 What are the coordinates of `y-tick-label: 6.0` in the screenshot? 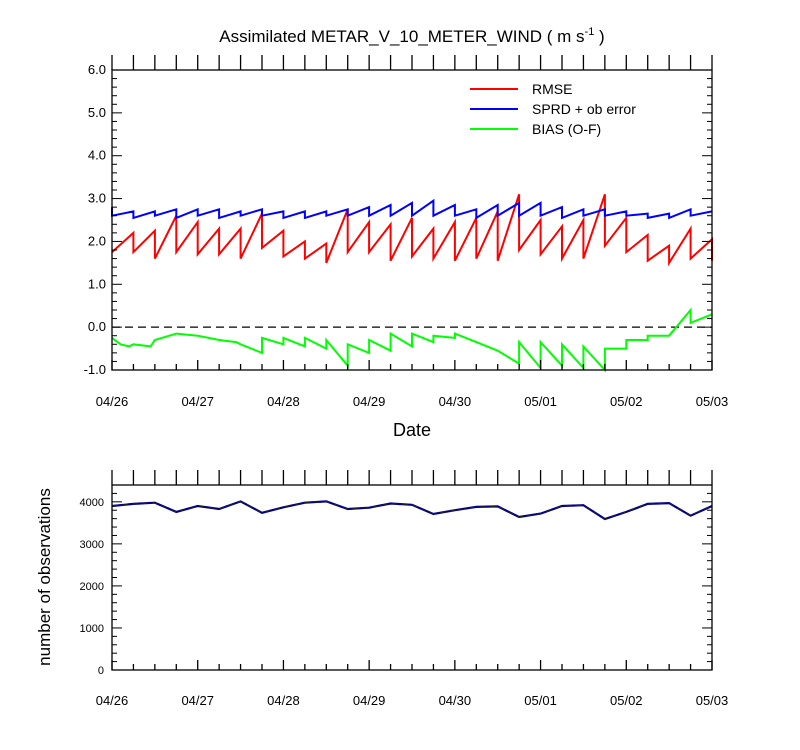 It's located at (97, 69).